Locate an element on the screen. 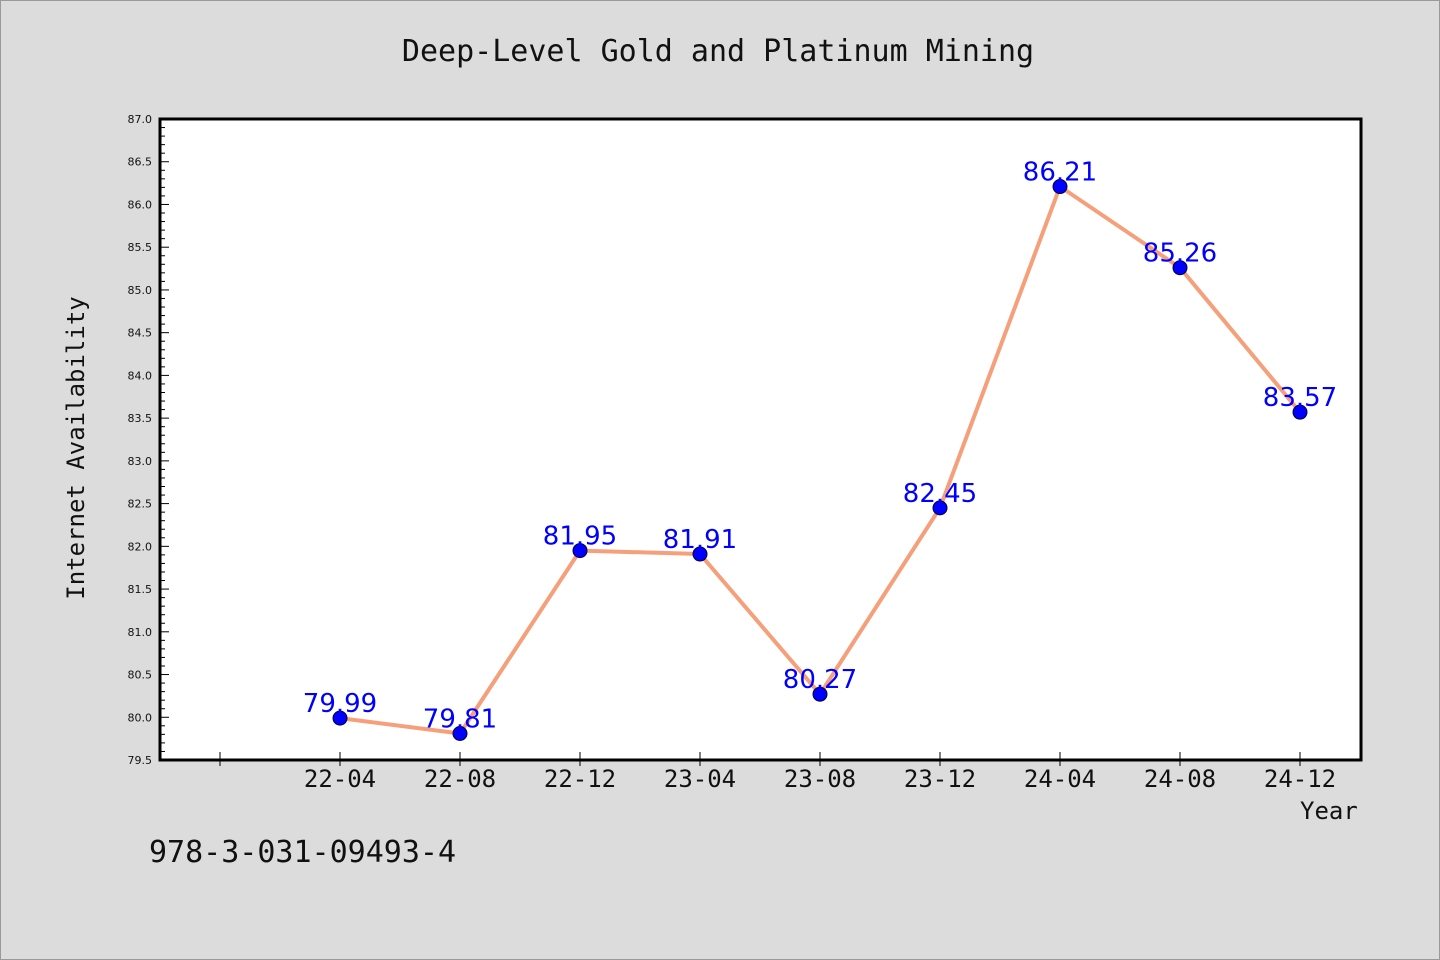 The width and height of the screenshot is (1440, 960). y-tick-label: 84.5 is located at coordinates (140, 333).